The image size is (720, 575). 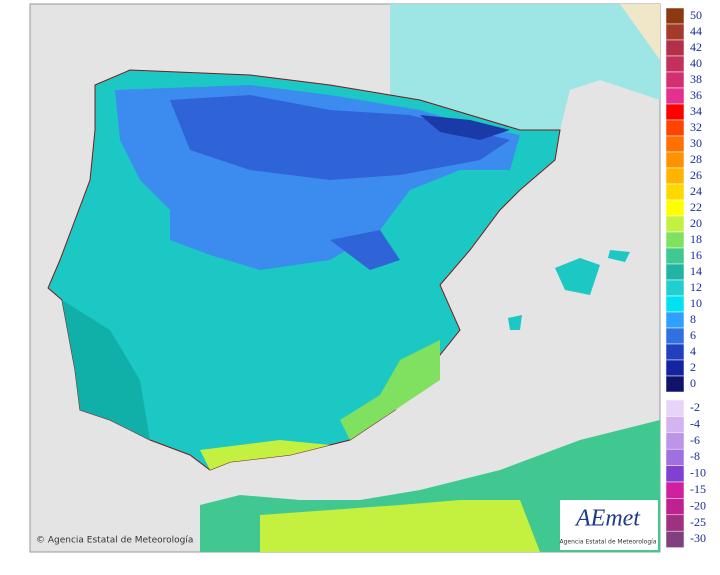 What do you see at coordinates (698, 489) in the screenshot?
I see `legend-label: -15` at bounding box center [698, 489].